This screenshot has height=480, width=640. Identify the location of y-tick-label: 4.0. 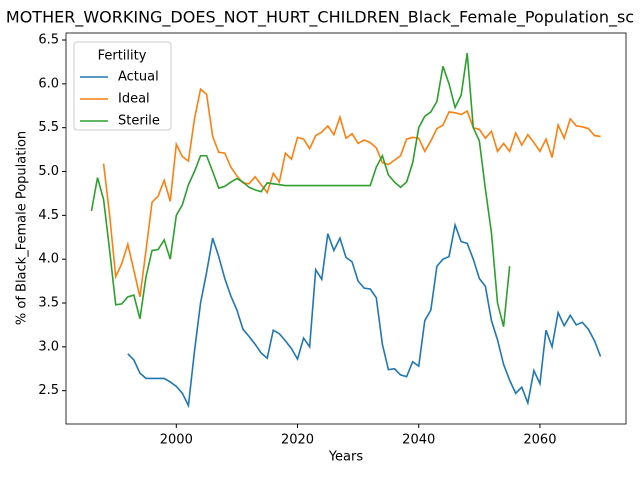
(48, 259).